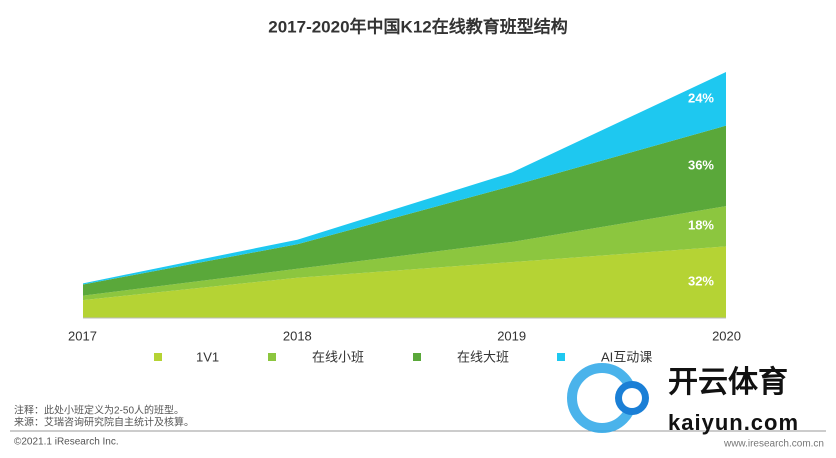 The image size is (836, 458). I want to click on x-tick-label: 2017, so click(82, 335).